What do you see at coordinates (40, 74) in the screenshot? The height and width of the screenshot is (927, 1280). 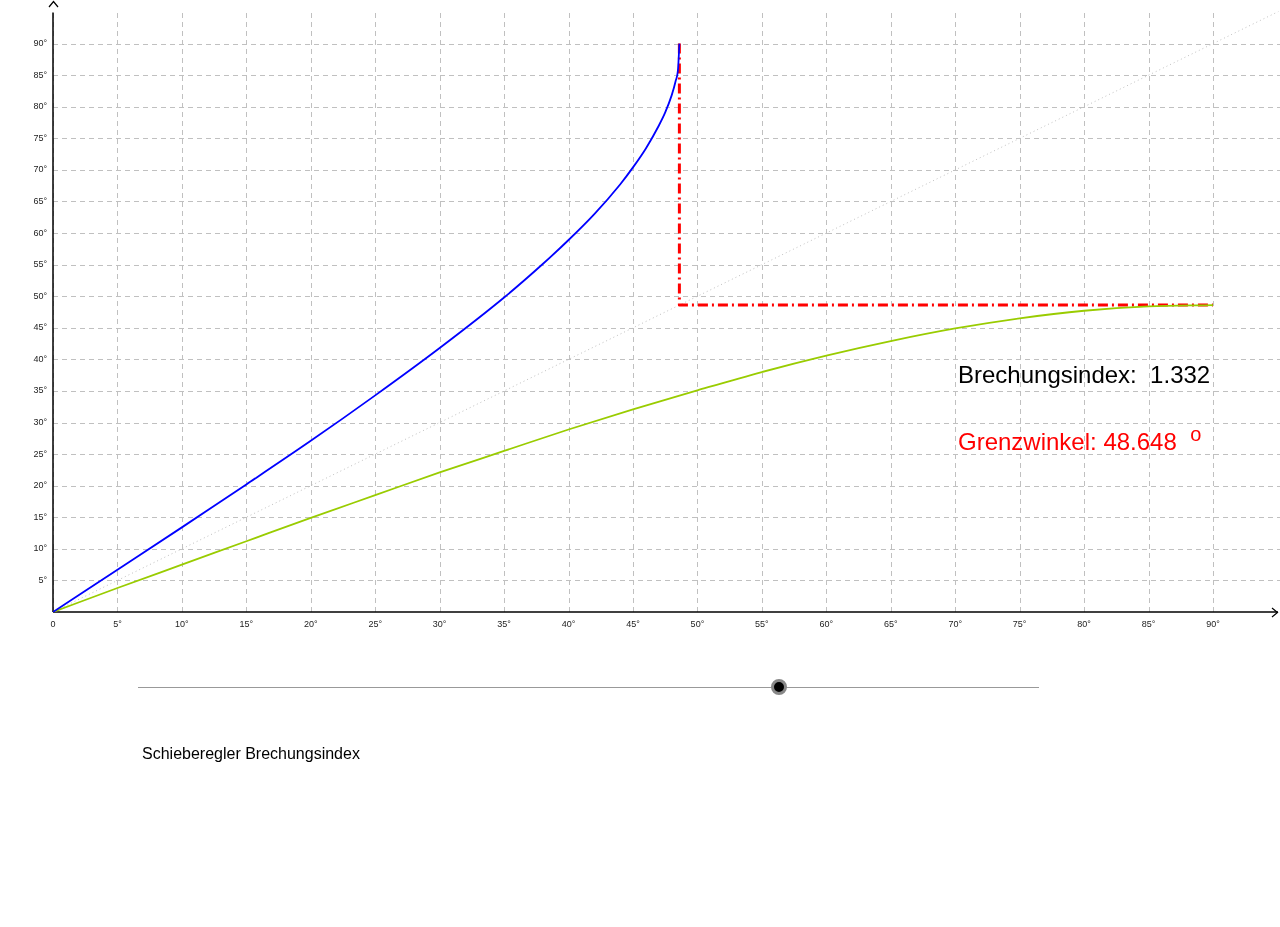 I see `y-tick-label: 85°` at bounding box center [40, 74].